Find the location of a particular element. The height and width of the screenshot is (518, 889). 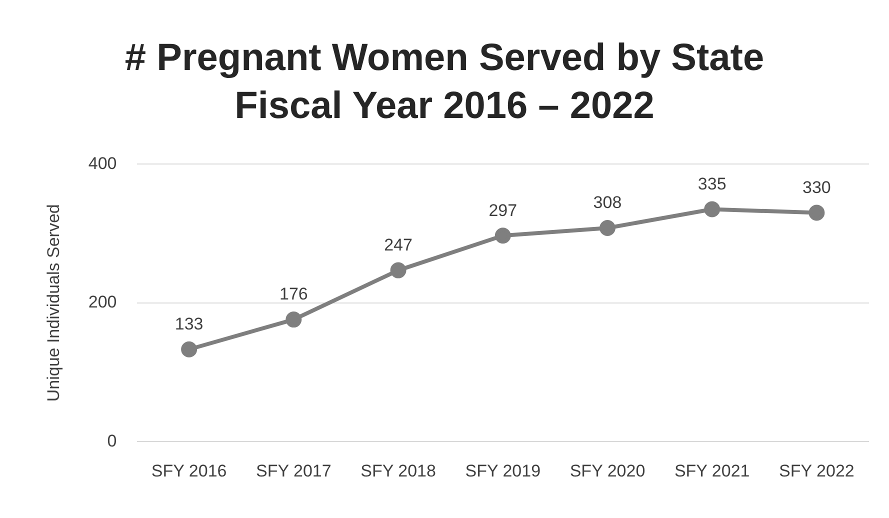

x-tick-label: SFY 2020 is located at coordinates (608, 470).